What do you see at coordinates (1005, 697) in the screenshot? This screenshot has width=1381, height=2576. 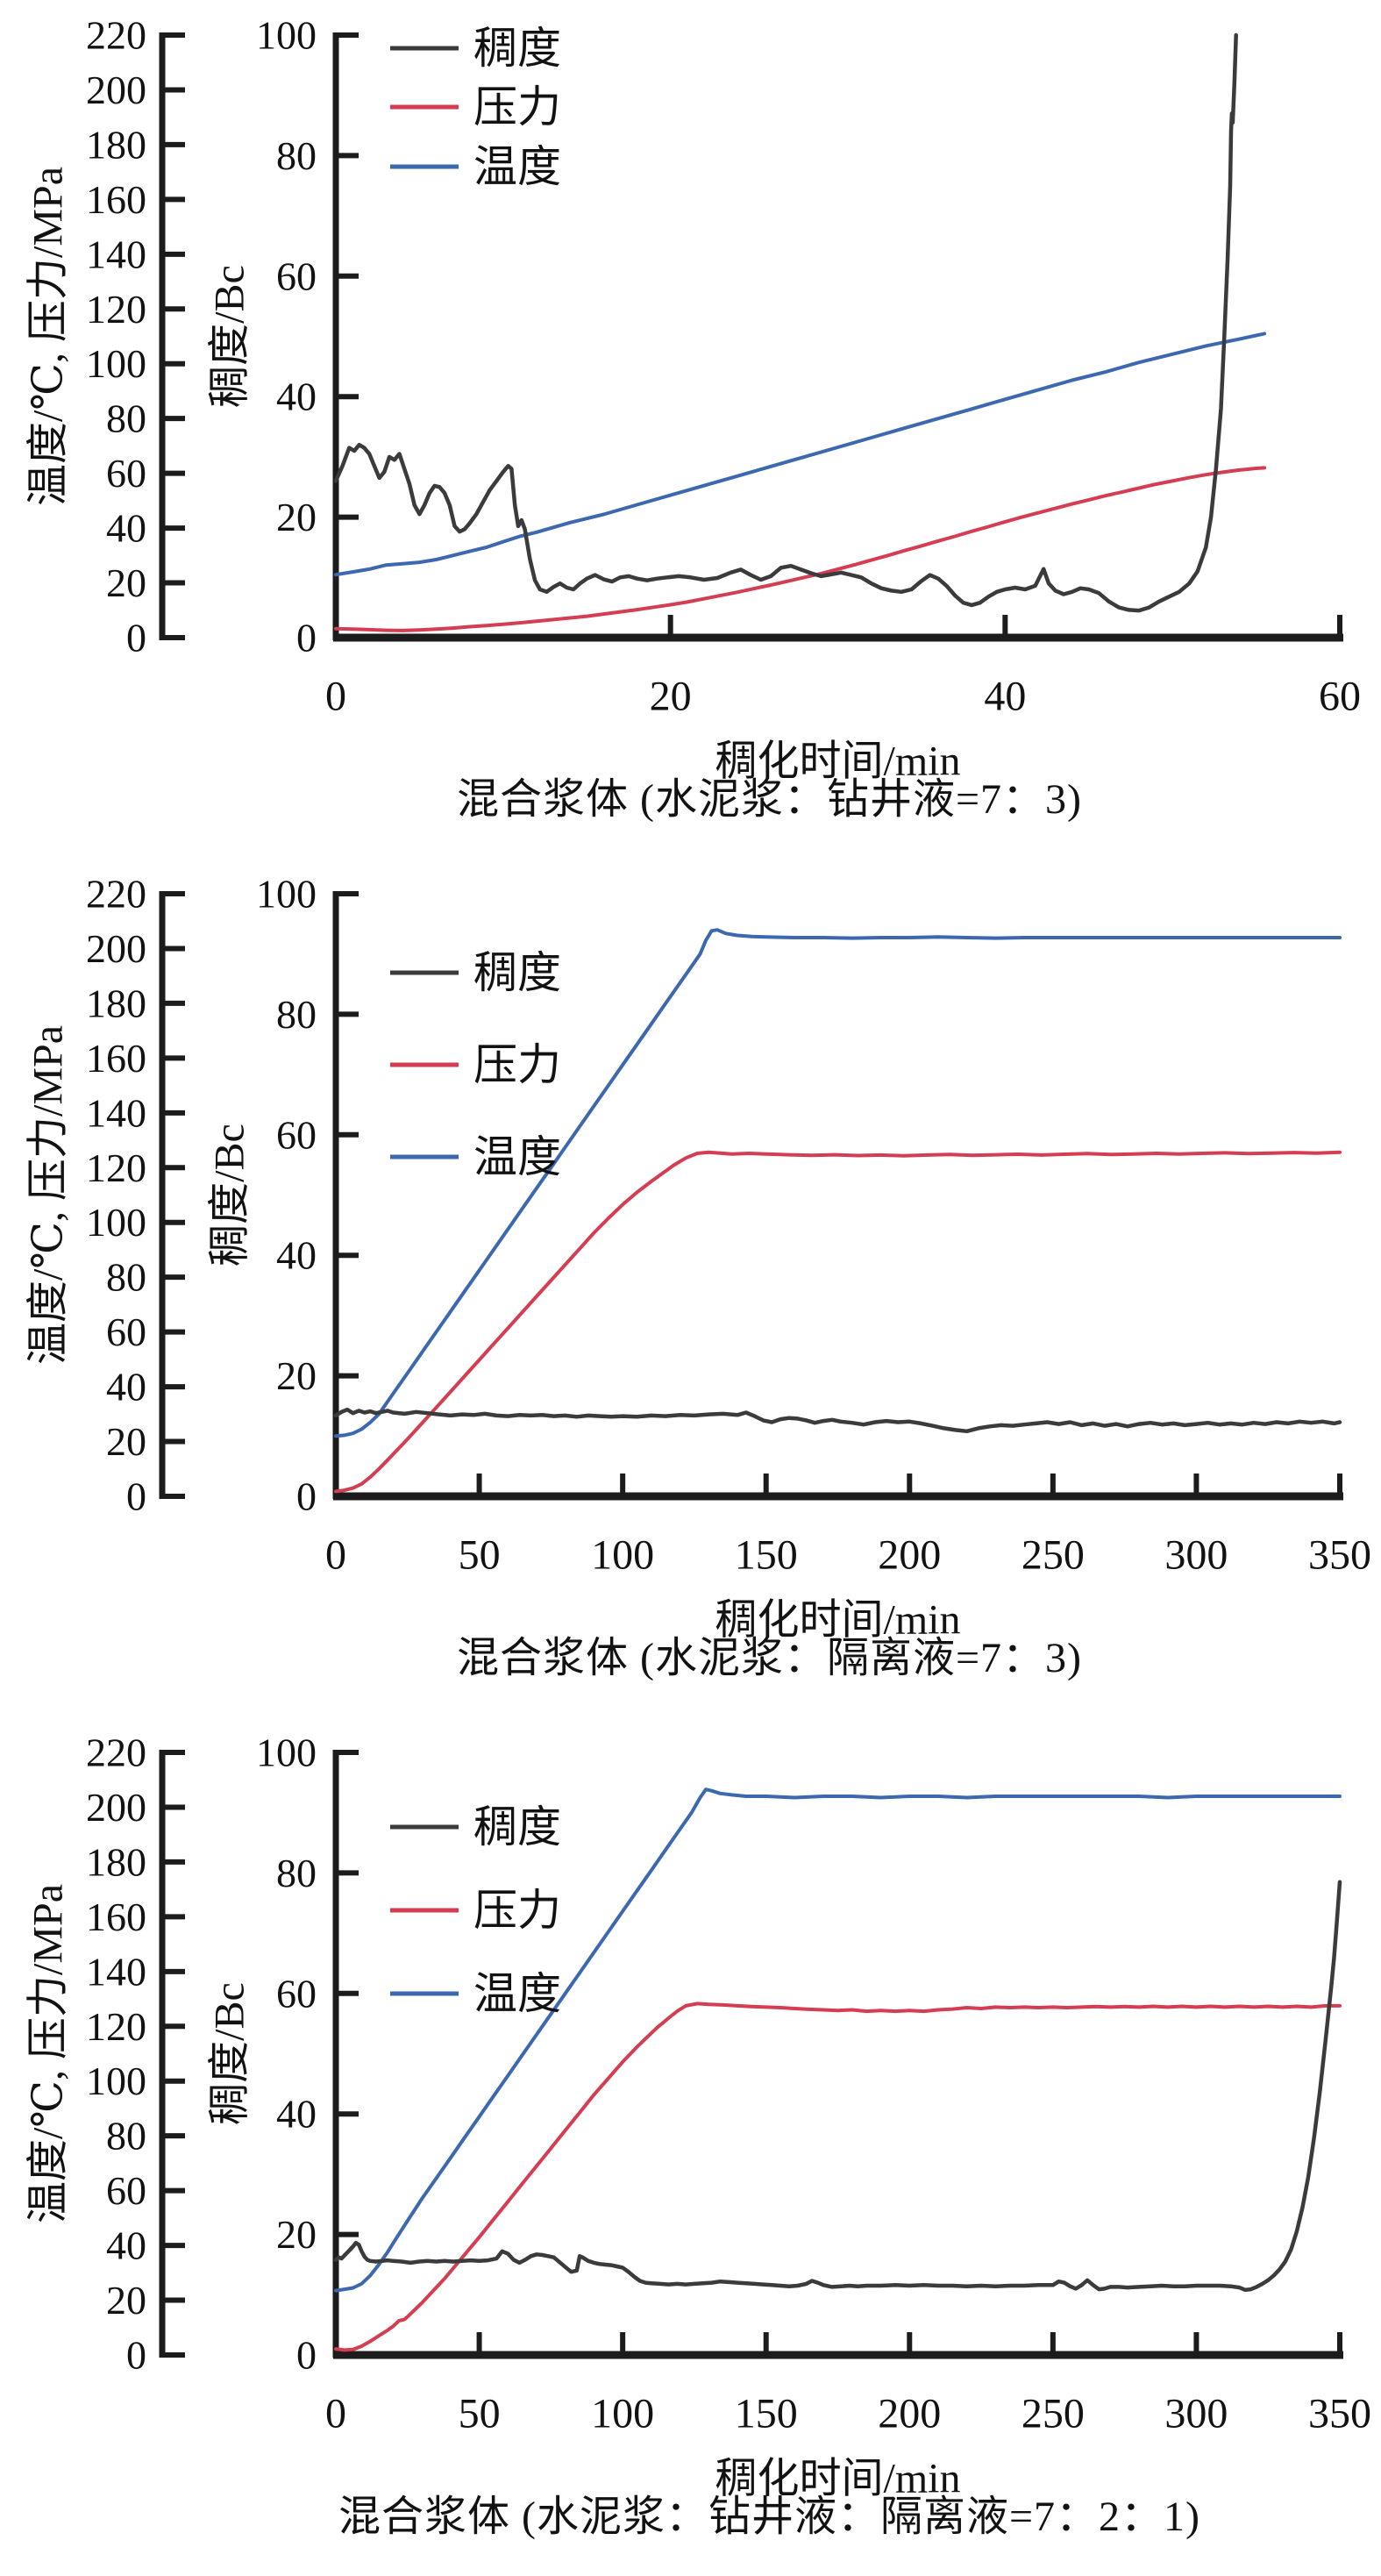 I see `x-tick-label: 40` at bounding box center [1005, 697].